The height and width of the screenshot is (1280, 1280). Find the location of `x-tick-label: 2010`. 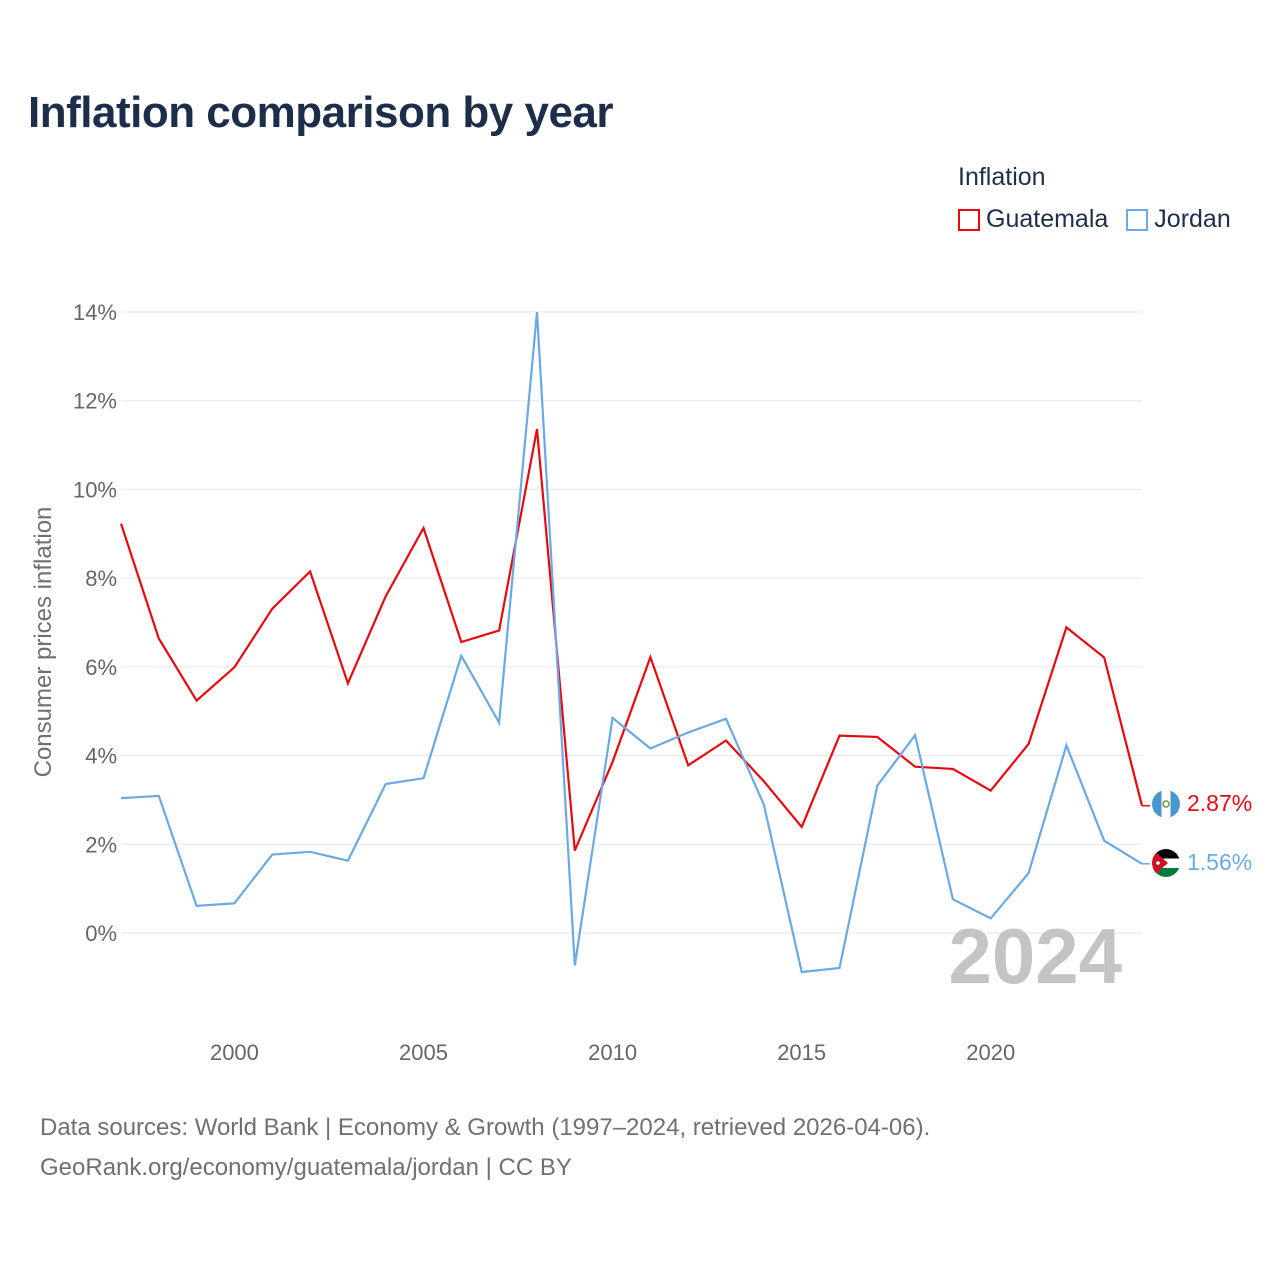

x-tick-label: 2010 is located at coordinates (612, 1052).